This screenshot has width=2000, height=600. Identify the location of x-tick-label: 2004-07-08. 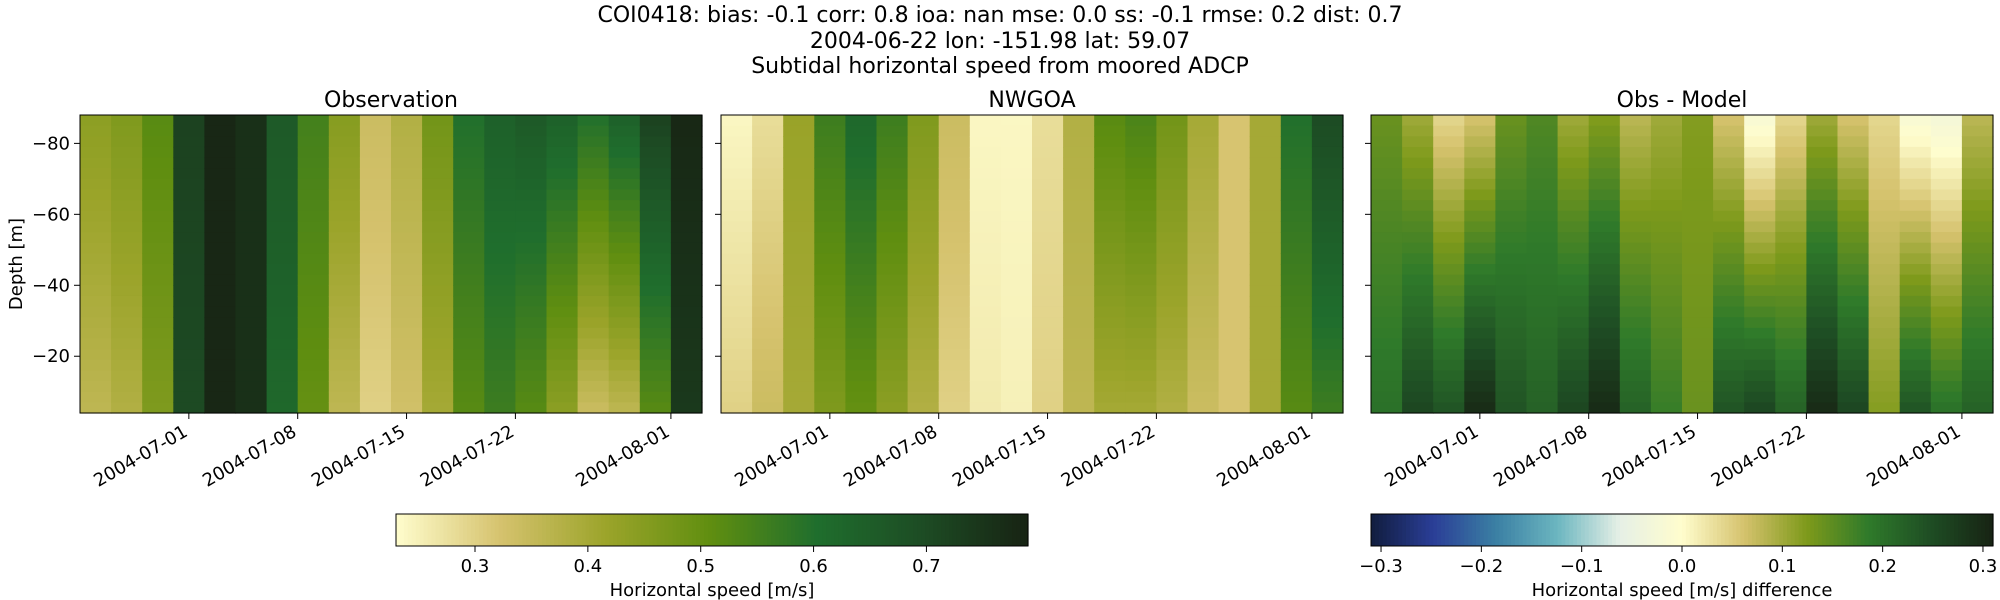
(1540, 456).